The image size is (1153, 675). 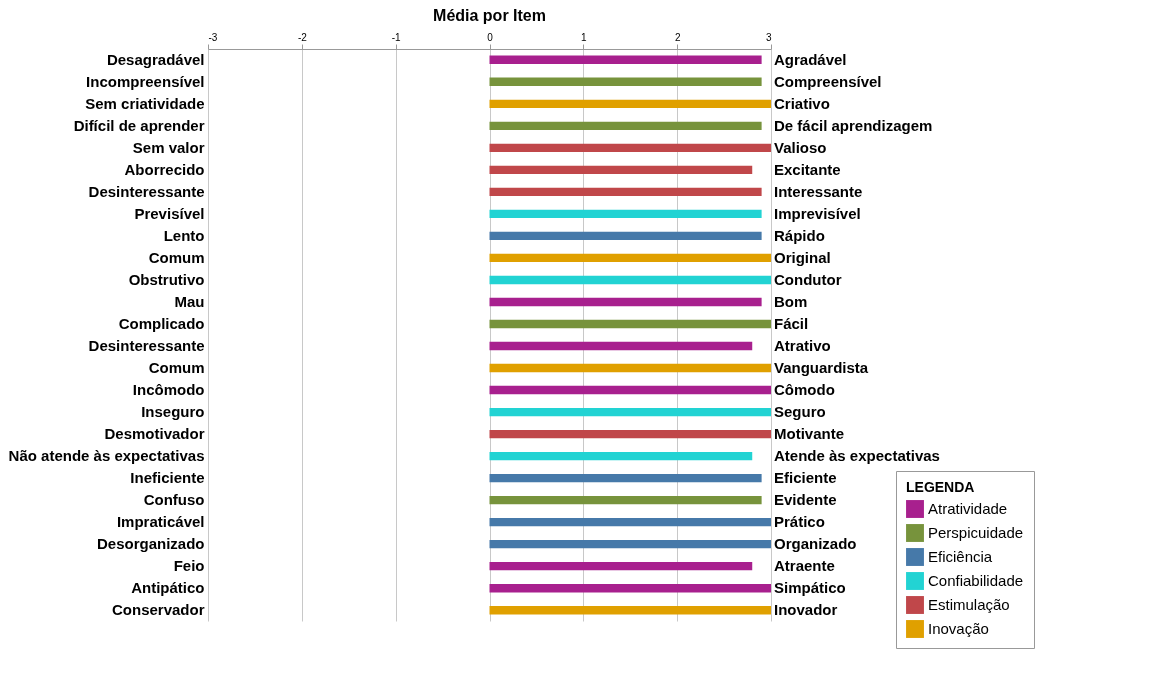 I want to click on chart-title: Média por Item, so click(x=489, y=15).